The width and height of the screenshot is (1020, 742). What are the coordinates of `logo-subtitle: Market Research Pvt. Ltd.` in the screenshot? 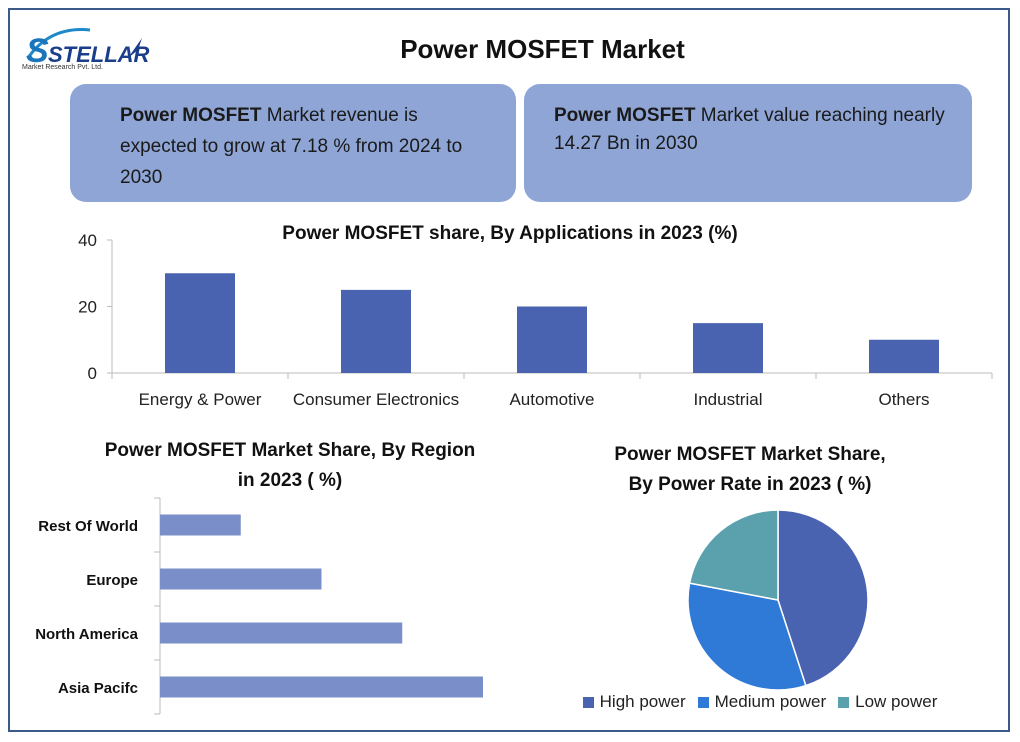 It's located at (62, 67).